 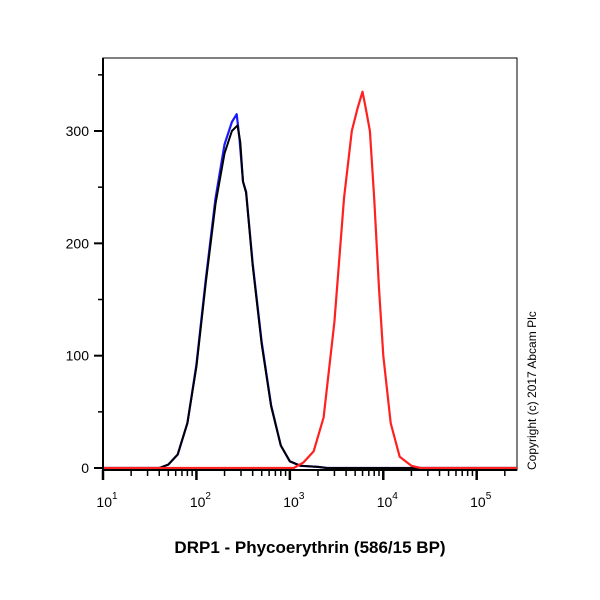 I want to click on x-tick-label: 10³, so click(x=294, y=500).